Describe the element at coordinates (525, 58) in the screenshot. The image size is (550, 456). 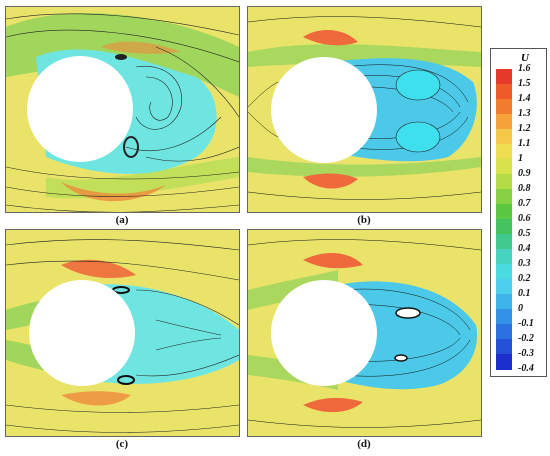
I see `legend-title: U` at that location.